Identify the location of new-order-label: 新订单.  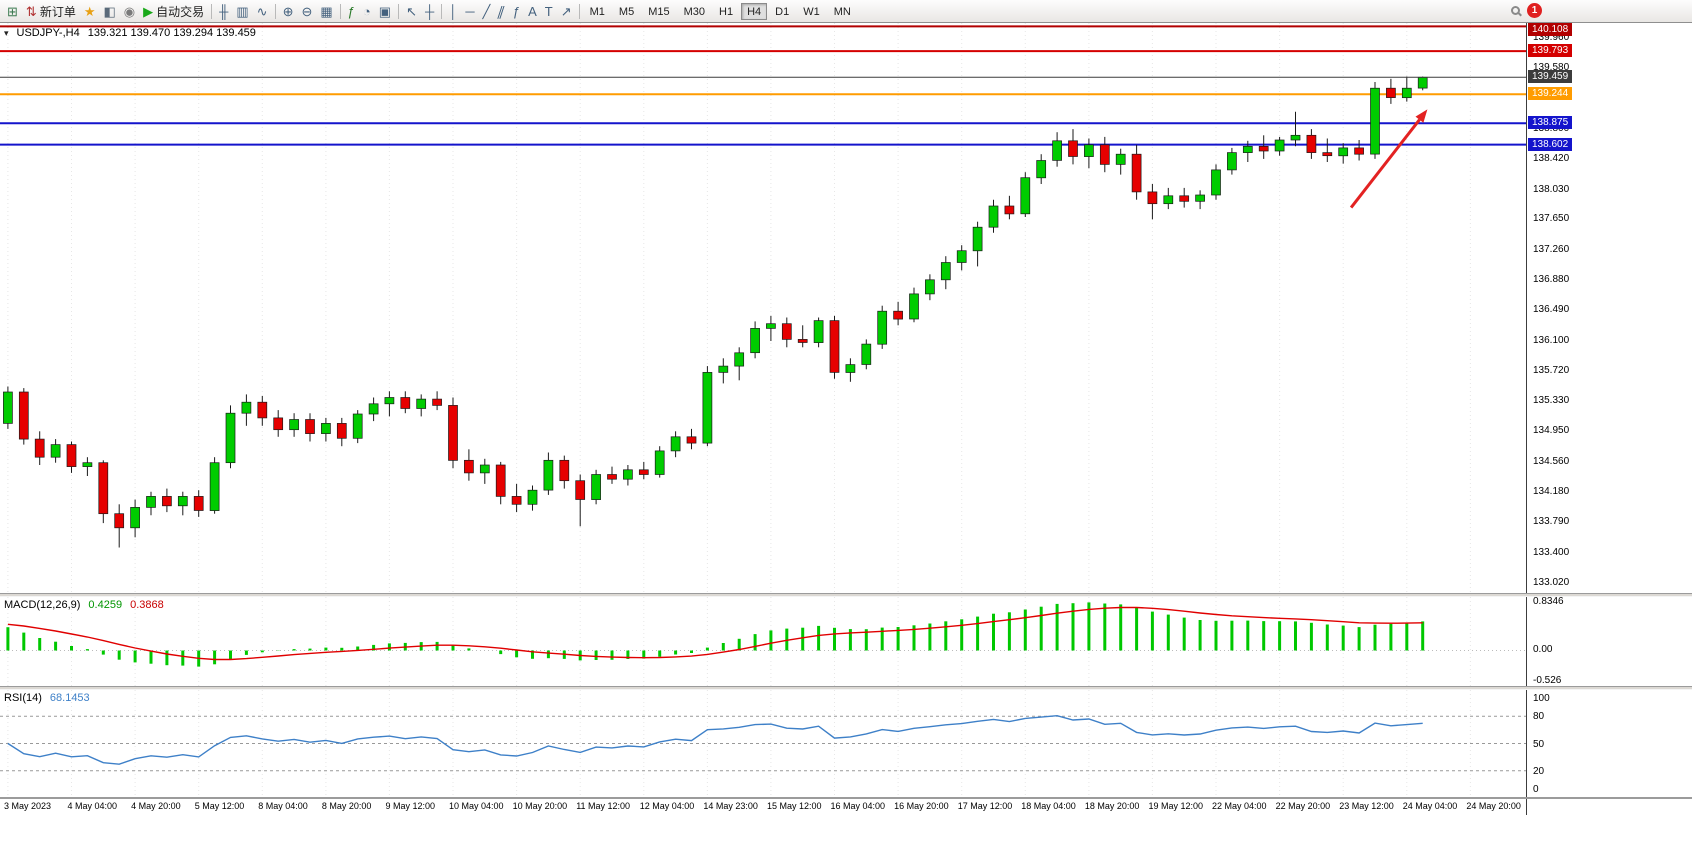
(57, 11).